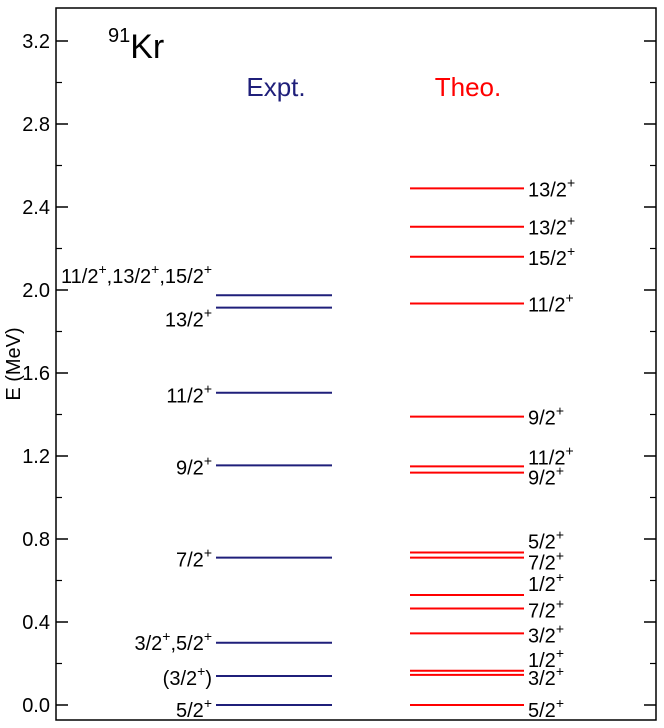  I want to click on y-tick-label: 1.2, so click(36, 457).